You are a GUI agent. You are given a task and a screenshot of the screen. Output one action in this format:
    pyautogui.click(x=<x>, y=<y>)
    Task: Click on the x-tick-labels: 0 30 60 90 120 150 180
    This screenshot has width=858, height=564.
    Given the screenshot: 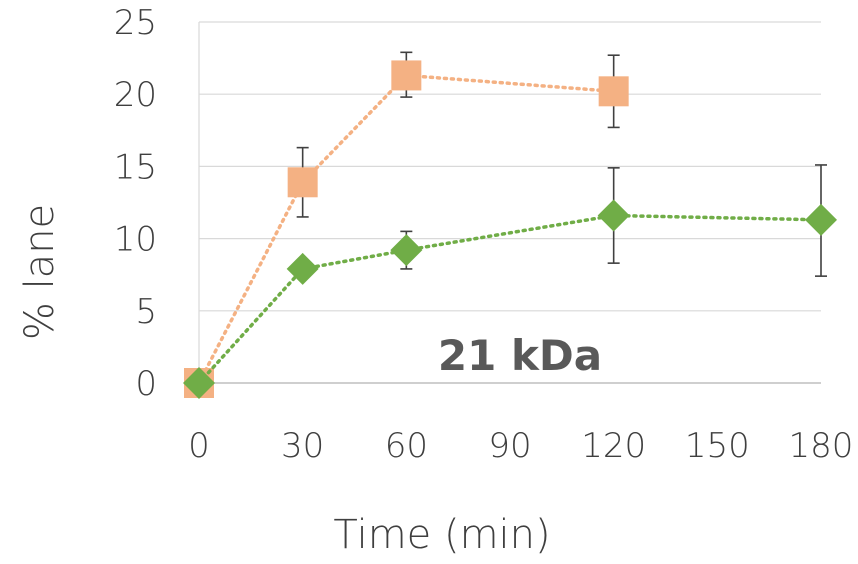 What is the action you would take?
    pyautogui.click(x=520, y=446)
    